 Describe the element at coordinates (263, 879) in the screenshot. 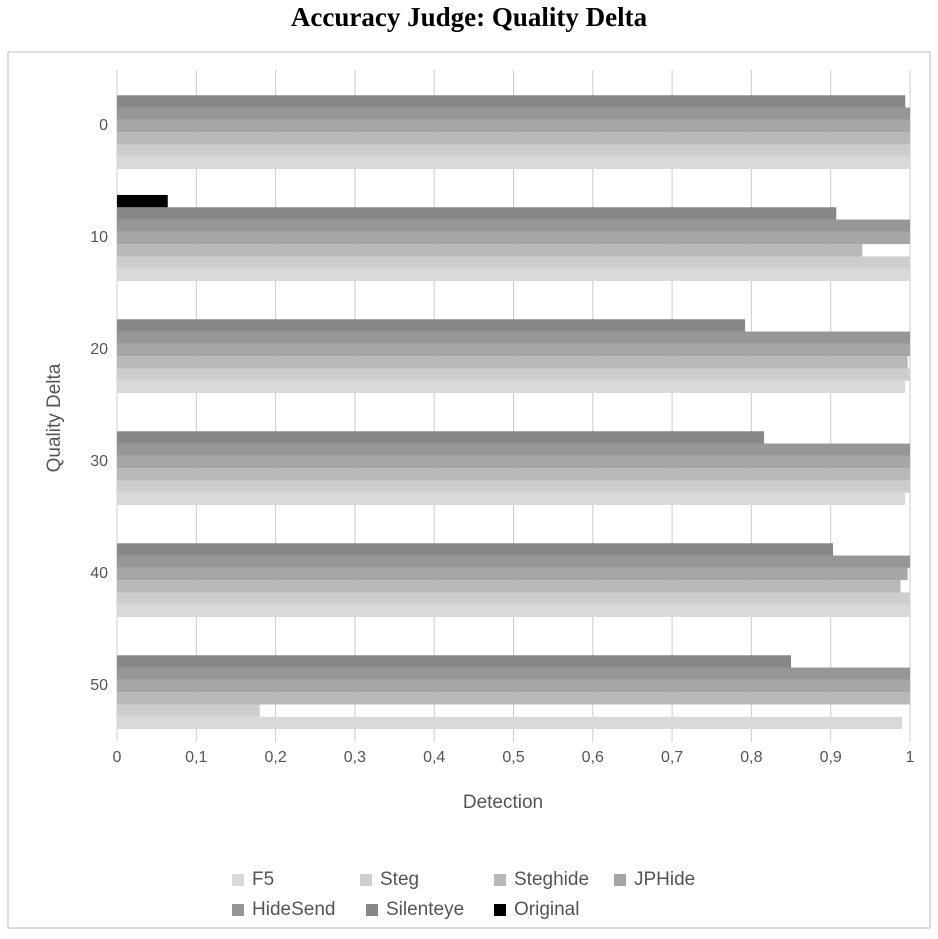

I see `legend-label: F5` at that location.